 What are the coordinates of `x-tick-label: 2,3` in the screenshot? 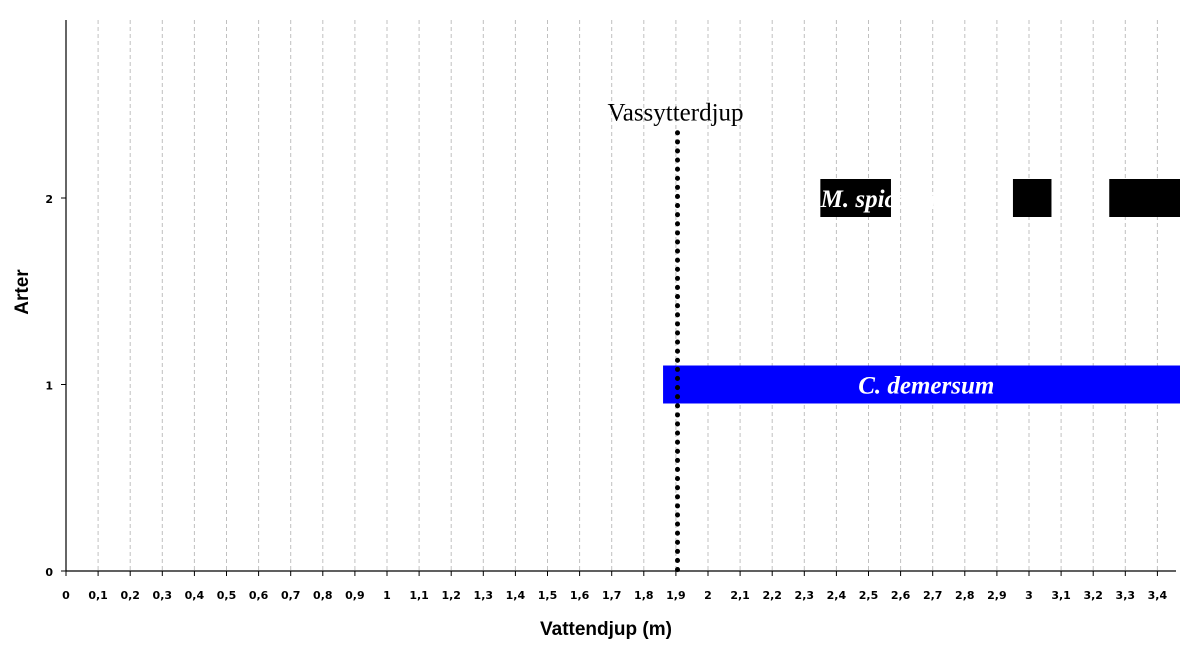 It's located at (805, 595).